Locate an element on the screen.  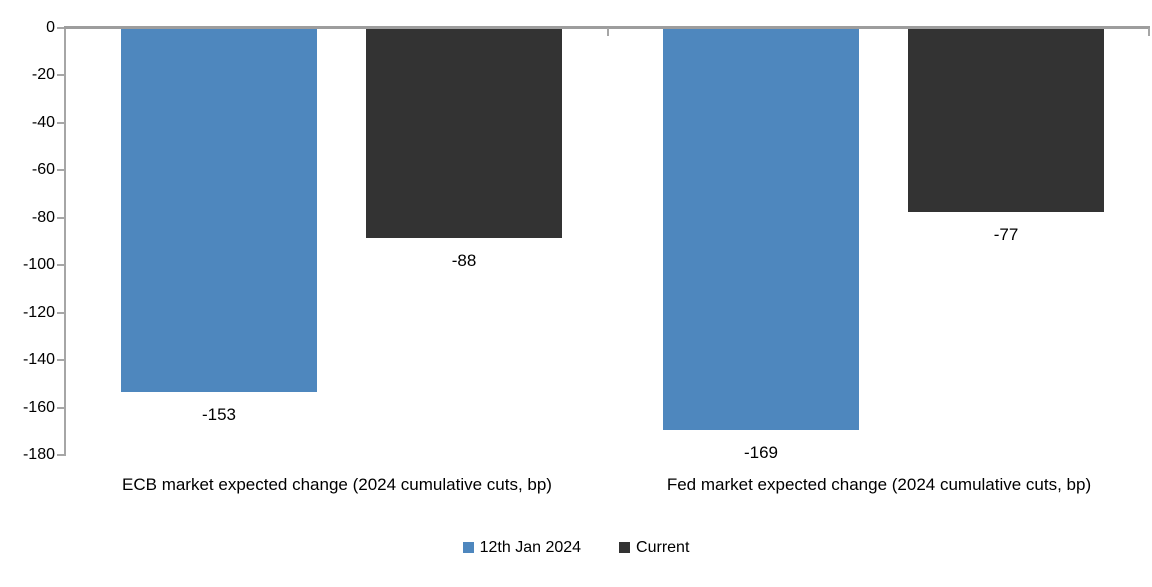
y-axis-tick-label: -40 is located at coordinates (43, 122).